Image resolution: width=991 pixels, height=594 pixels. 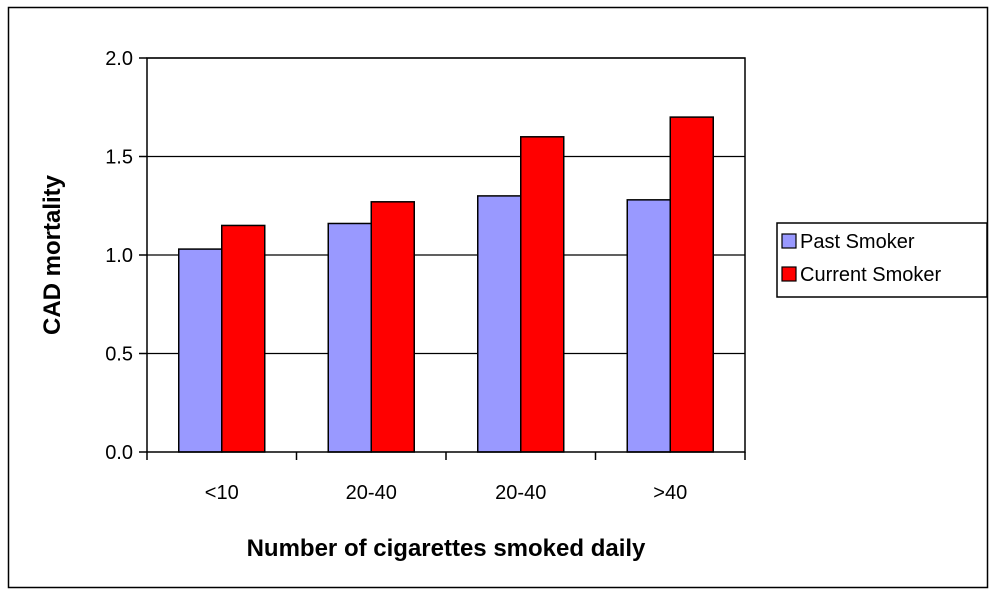 I want to click on legend: Past Smoker Current Smoker, so click(x=882, y=260).